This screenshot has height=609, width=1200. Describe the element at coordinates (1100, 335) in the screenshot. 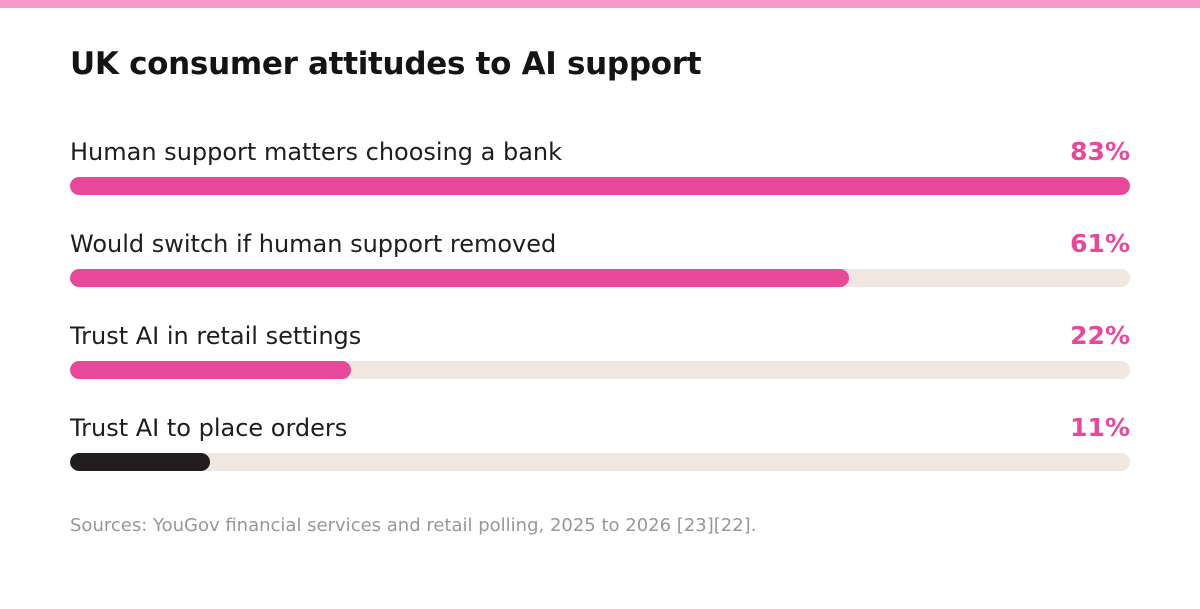

I see `bar-value-label: 22%` at that location.